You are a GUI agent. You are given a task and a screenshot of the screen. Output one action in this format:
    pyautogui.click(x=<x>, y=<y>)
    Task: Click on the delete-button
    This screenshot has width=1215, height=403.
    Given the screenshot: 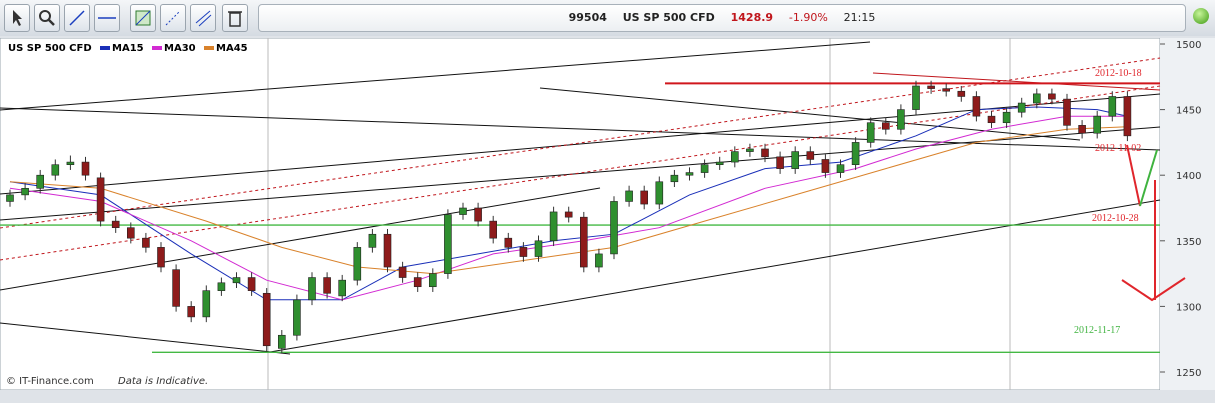 What is the action you would take?
    pyautogui.click(x=235, y=18)
    